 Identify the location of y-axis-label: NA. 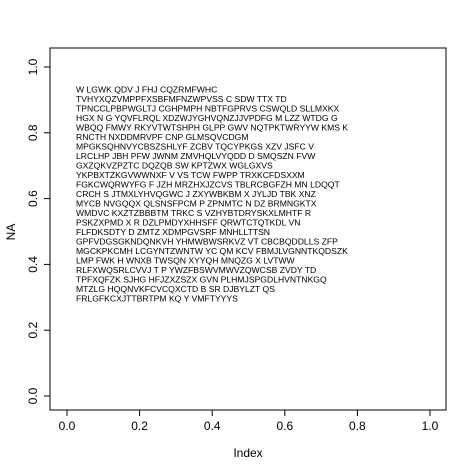
(11, 232).